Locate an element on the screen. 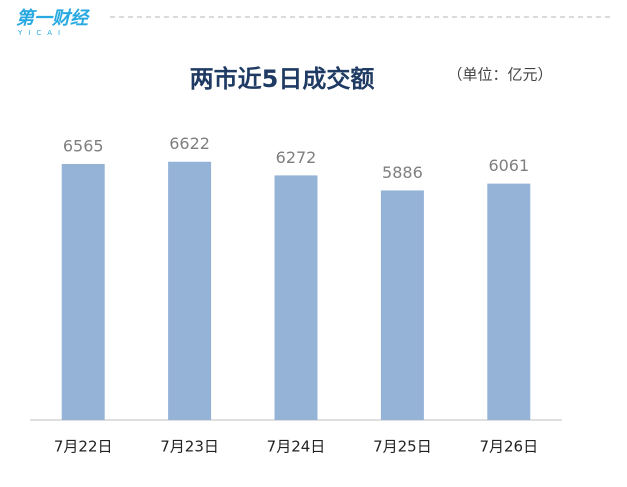 Image resolution: width=627 pixels, height=487 pixels. data-label: 6272 is located at coordinates (296, 157).